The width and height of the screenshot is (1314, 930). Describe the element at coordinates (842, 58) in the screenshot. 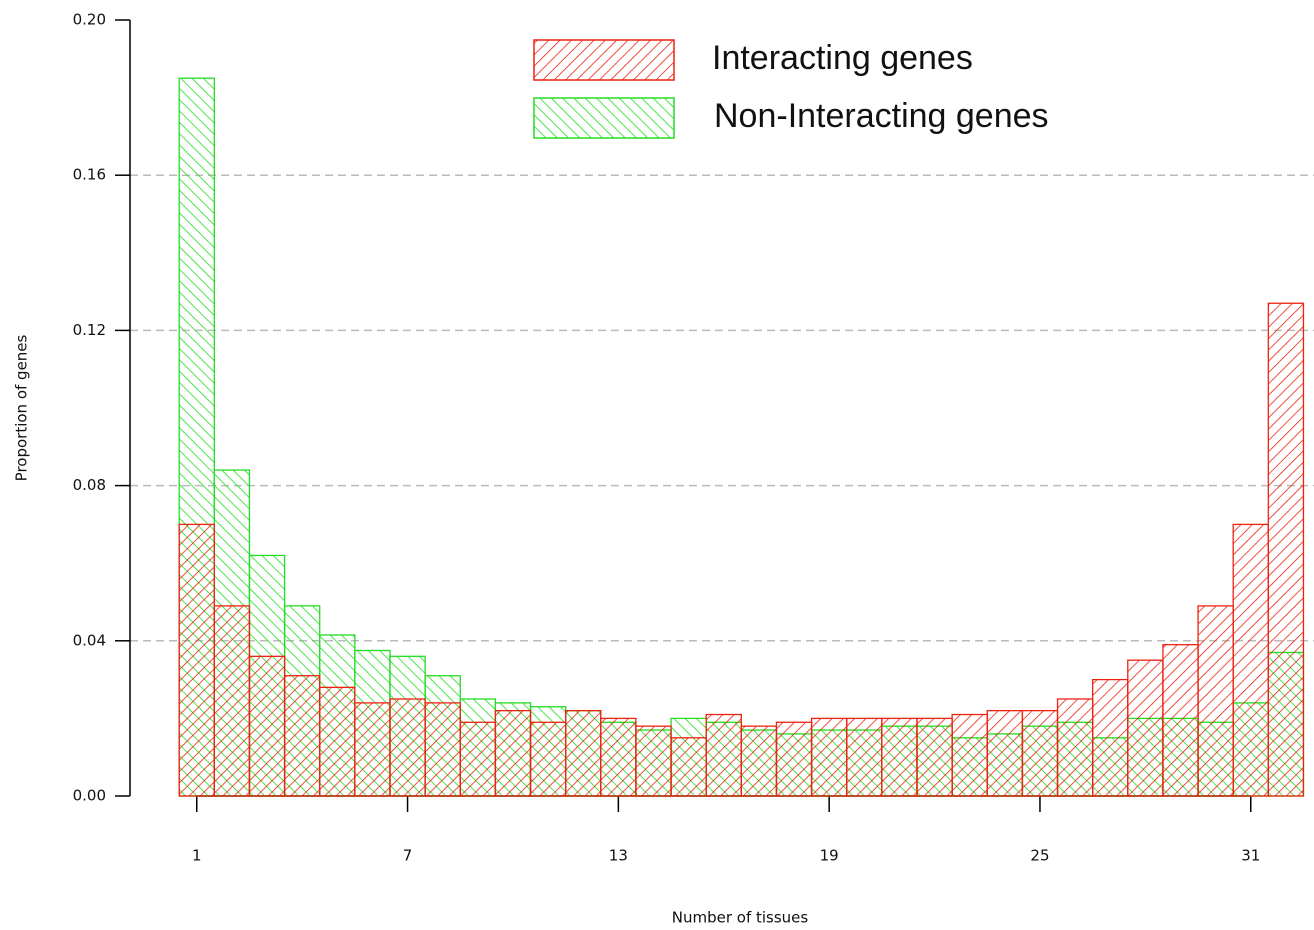

I see `legend-text: Interacting genes` at that location.